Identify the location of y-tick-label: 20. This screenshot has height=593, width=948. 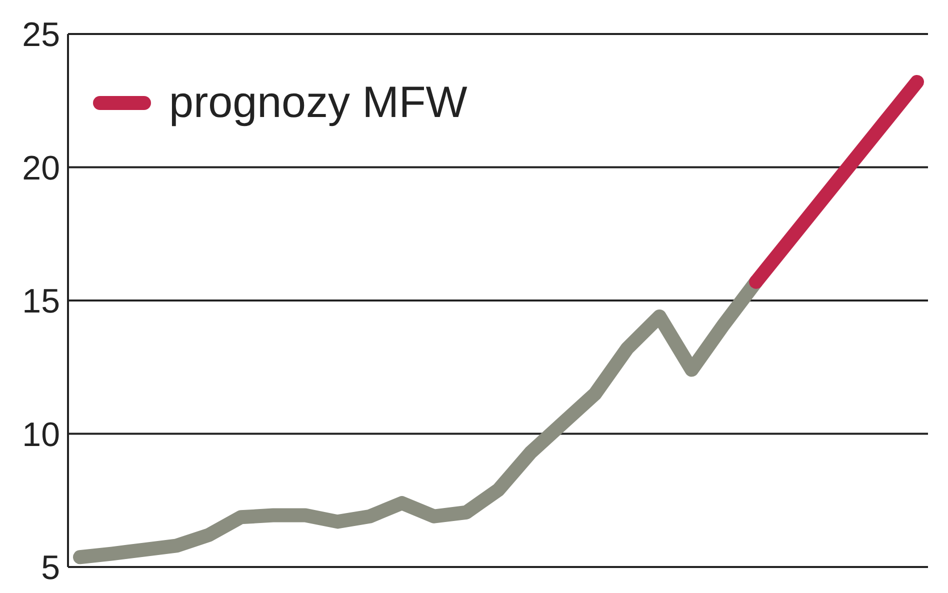
(41, 168).